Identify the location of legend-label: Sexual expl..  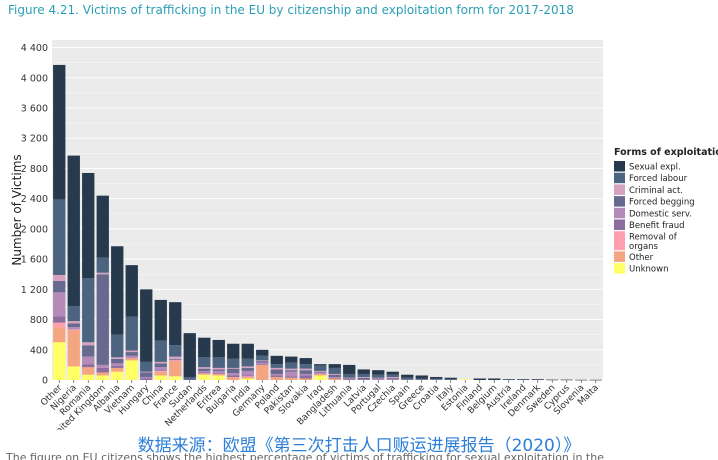
(655, 168).